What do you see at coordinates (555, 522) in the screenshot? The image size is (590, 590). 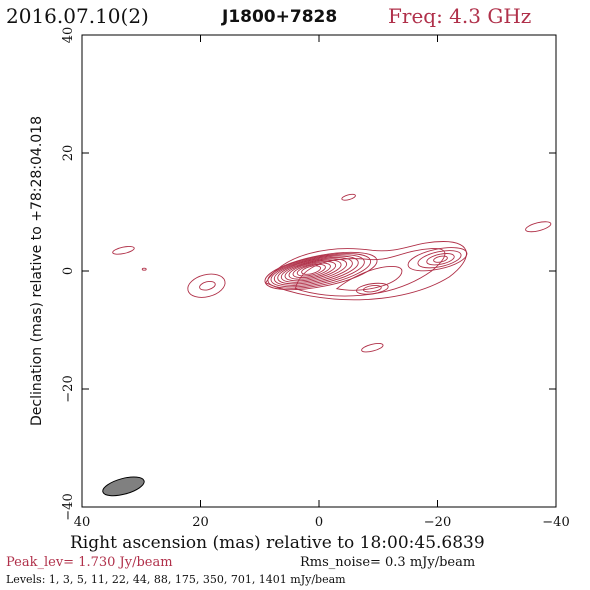 I see `x-tick-label: −40` at bounding box center [555, 522].